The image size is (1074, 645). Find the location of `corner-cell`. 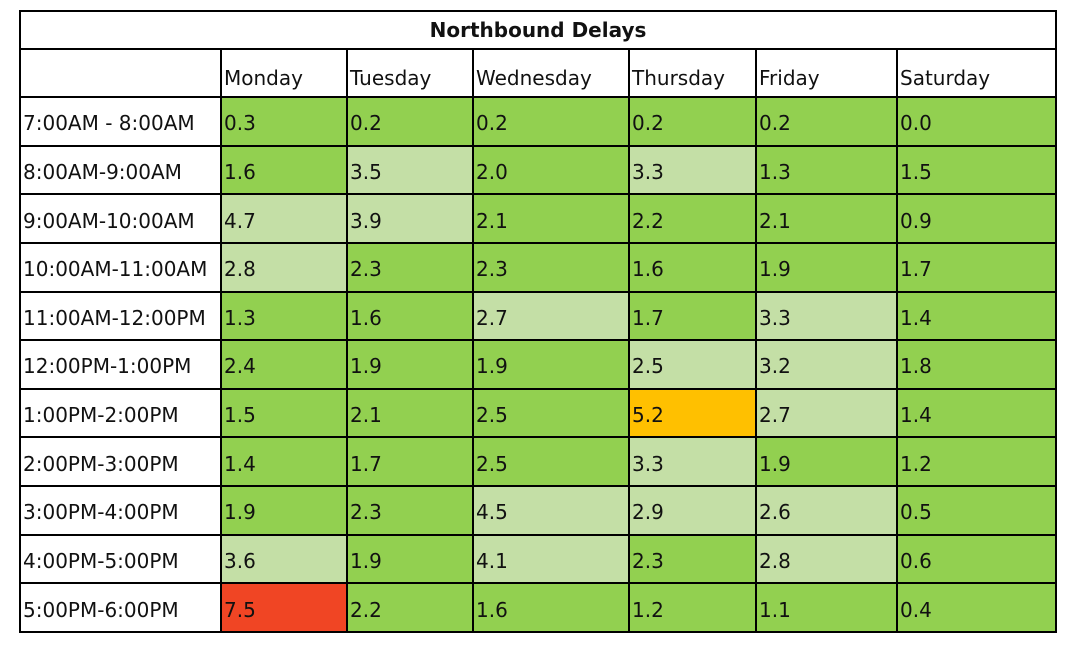

corner-cell is located at coordinates (120, 73).